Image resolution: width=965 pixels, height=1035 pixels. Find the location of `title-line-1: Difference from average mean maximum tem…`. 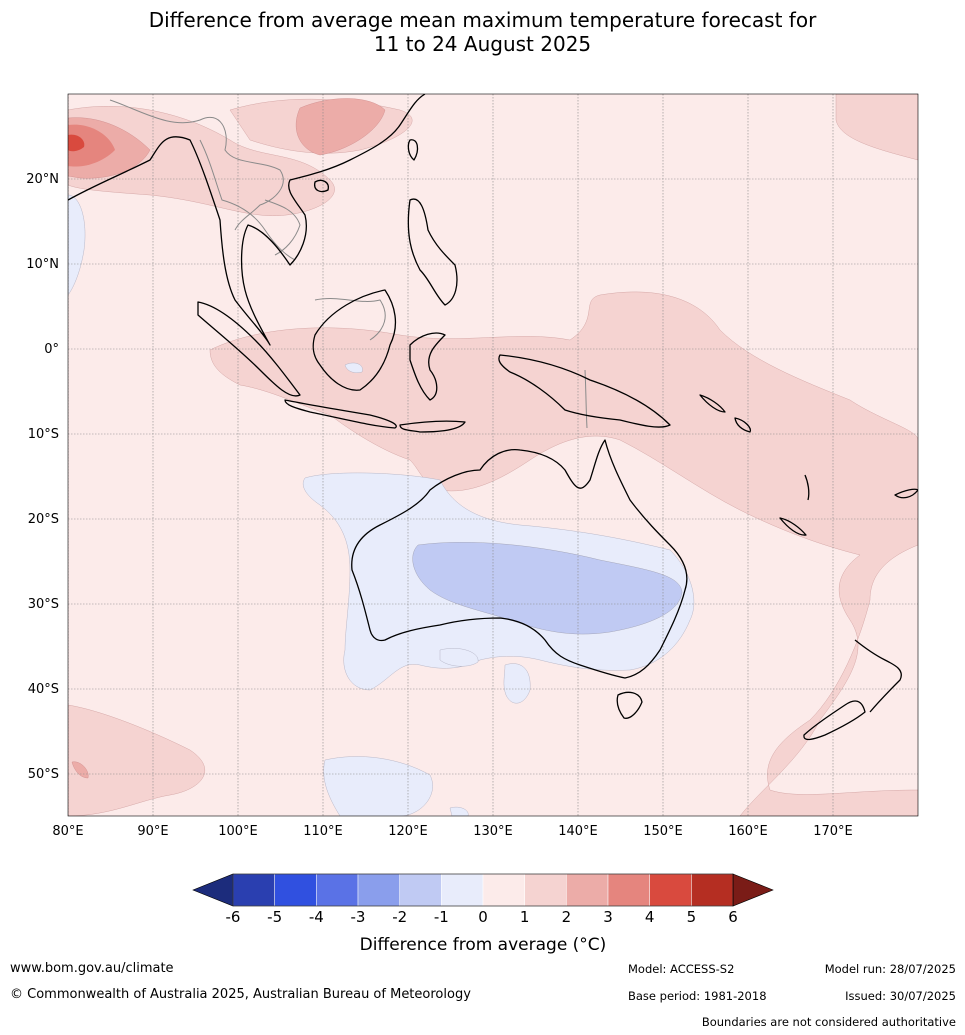

title-line-1: Difference from average mean maximum tem… is located at coordinates (482, 20).